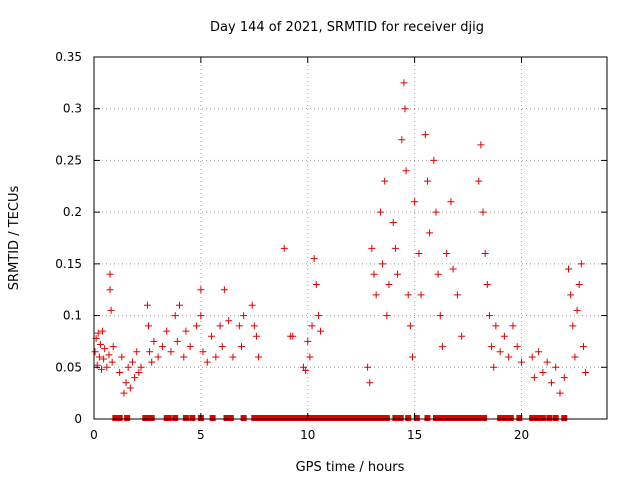 The image size is (640, 480). What do you see at coordinates (68, 160) in the screenshot?
I see `y-tick-label: 0.25` at bounding box center [68, 160].